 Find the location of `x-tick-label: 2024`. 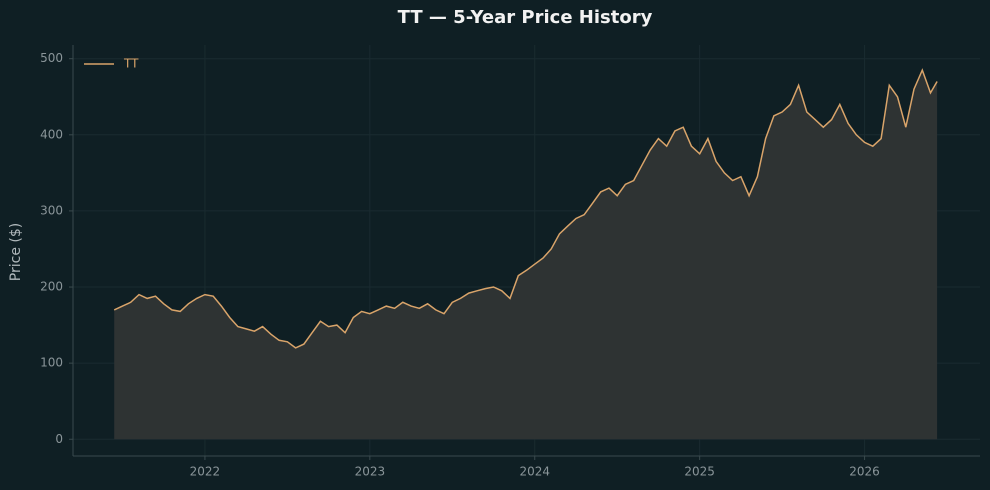

x-tick-label: 2024 is located at coordinates (534, 472).